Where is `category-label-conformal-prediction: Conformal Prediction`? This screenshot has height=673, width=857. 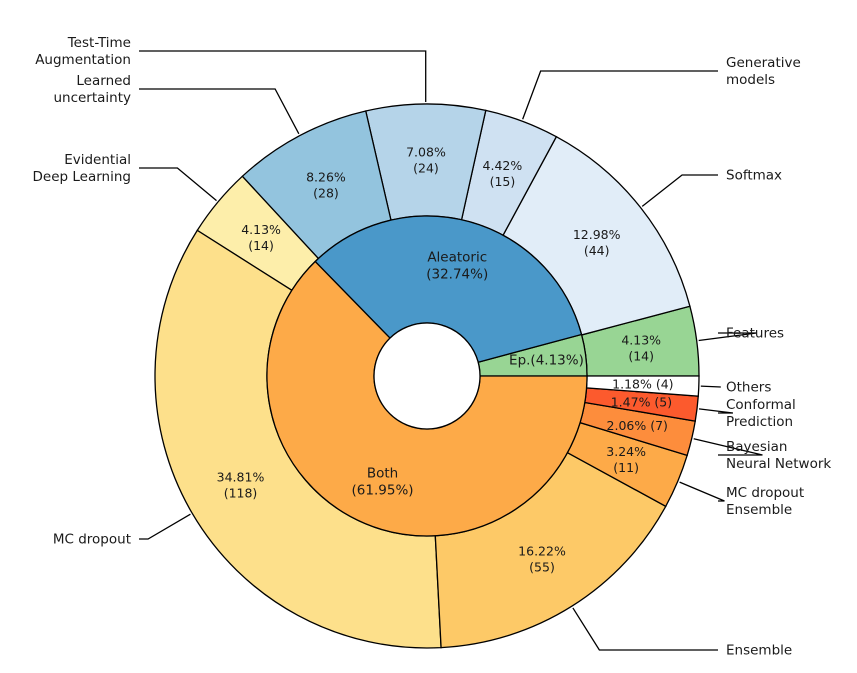
category-label-conformal-prediction: Conformal Prediction is located at coordinates (761, 413).